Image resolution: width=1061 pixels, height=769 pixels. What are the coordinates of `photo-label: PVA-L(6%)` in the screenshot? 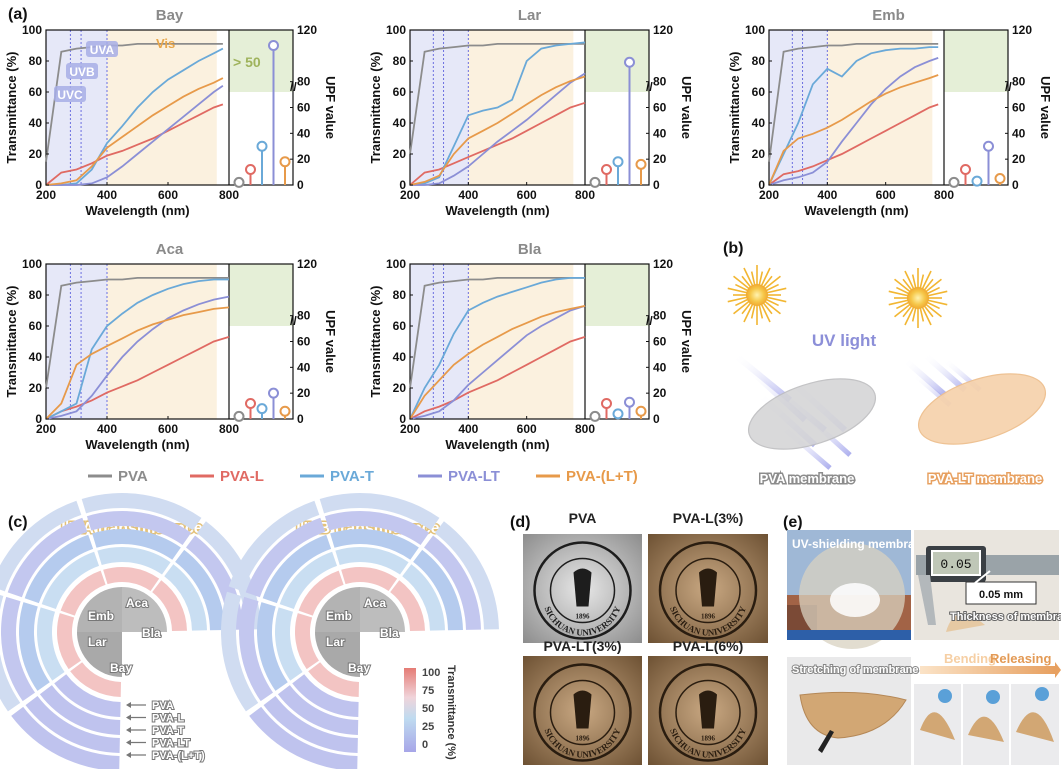 It's located at (708, 646).